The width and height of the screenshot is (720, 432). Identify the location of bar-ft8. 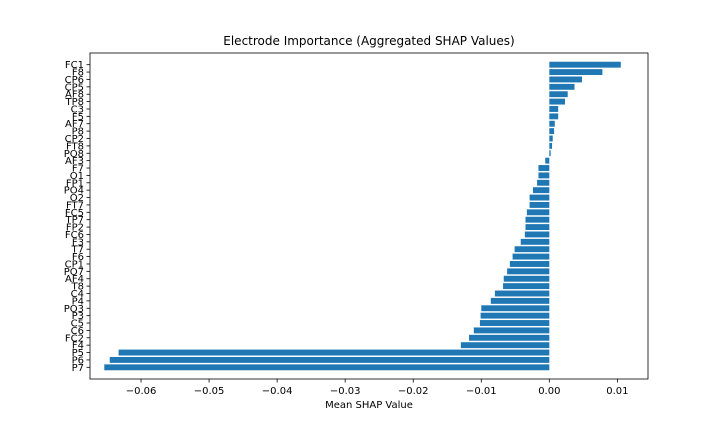
(551, 145).